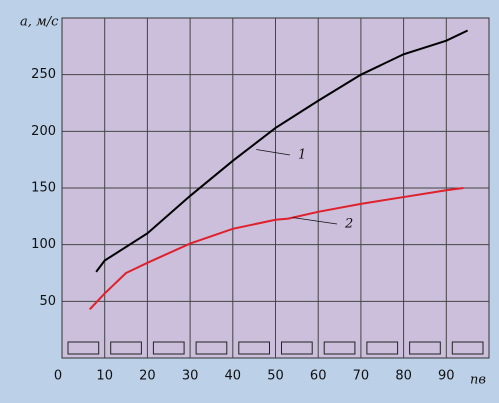  I want to click on x-tick-label: 10, so click(104, 376).